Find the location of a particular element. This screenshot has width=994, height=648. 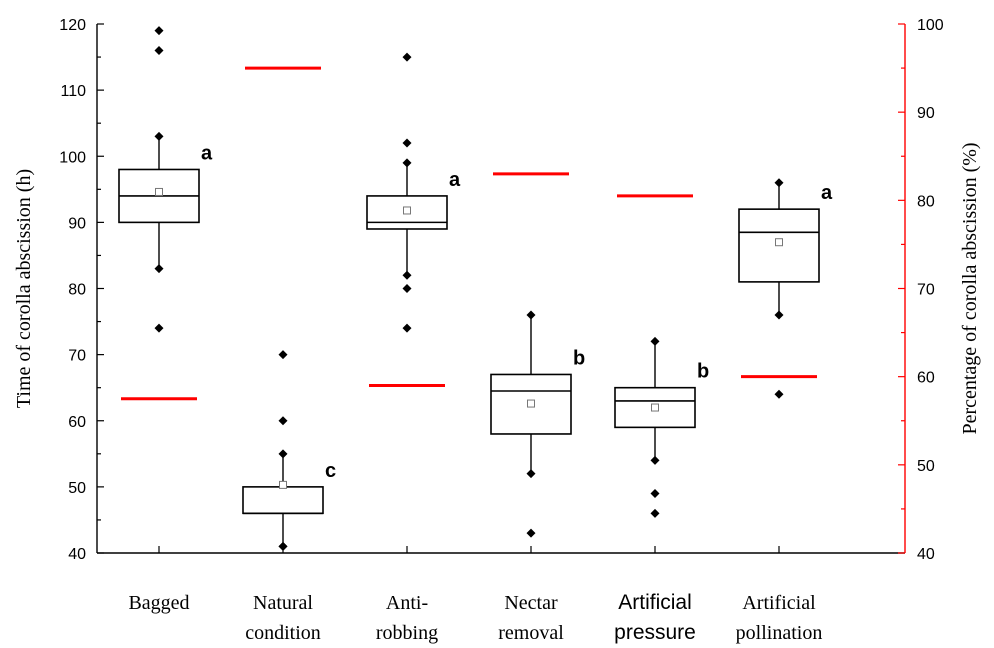

right-y-tick-label: 60 is located at coordinates (926, 378).